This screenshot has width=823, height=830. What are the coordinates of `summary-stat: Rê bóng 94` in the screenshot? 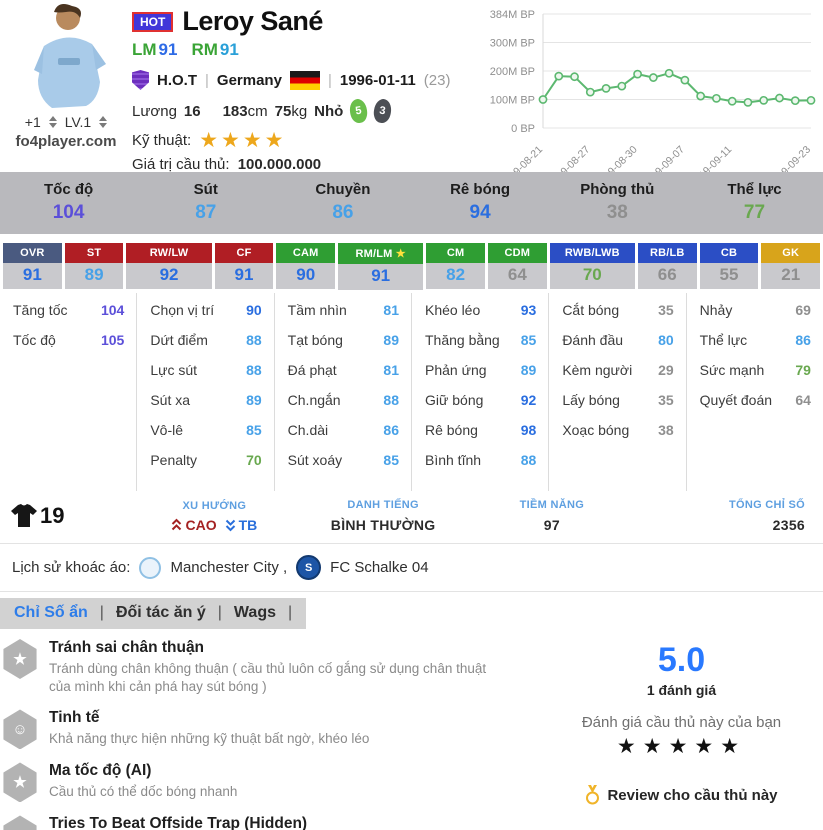 It's located at (480, 202).